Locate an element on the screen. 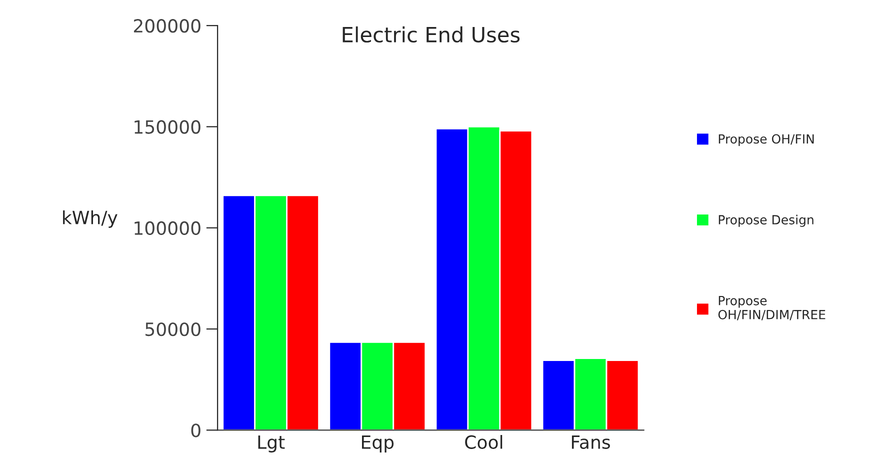 The image size is (888, 465). y-axis-title: kWh/y is located at coordinates (90, 219).